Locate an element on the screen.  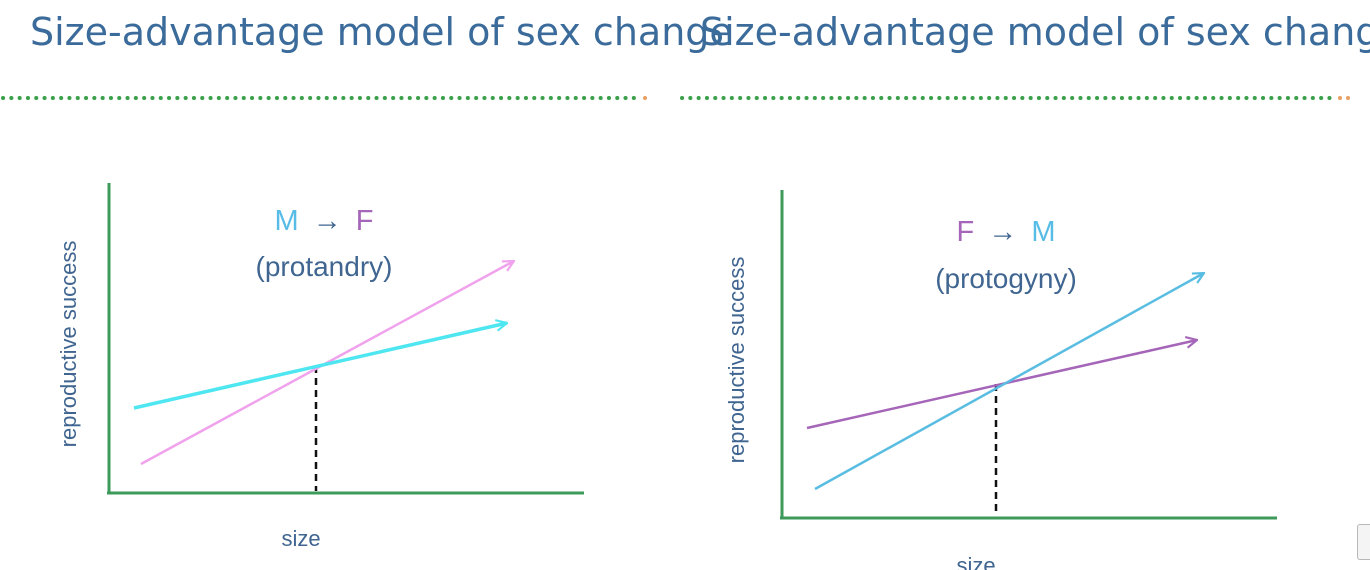
sex-change-label: M → F is located at coordinates (323, 221).